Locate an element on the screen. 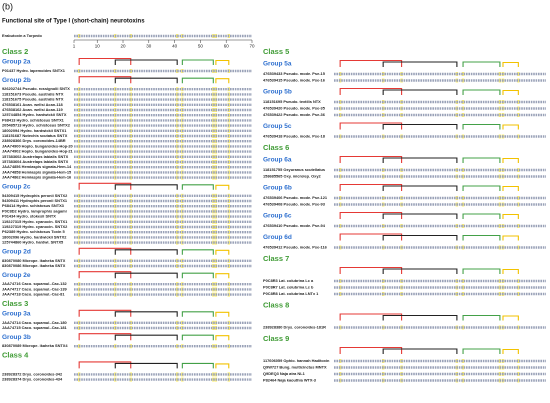 The width and height of the screenshot is (550, 403). sequence-label: 157383604 Austrelaps labialis SNTX is located at coordinates (35, 161).